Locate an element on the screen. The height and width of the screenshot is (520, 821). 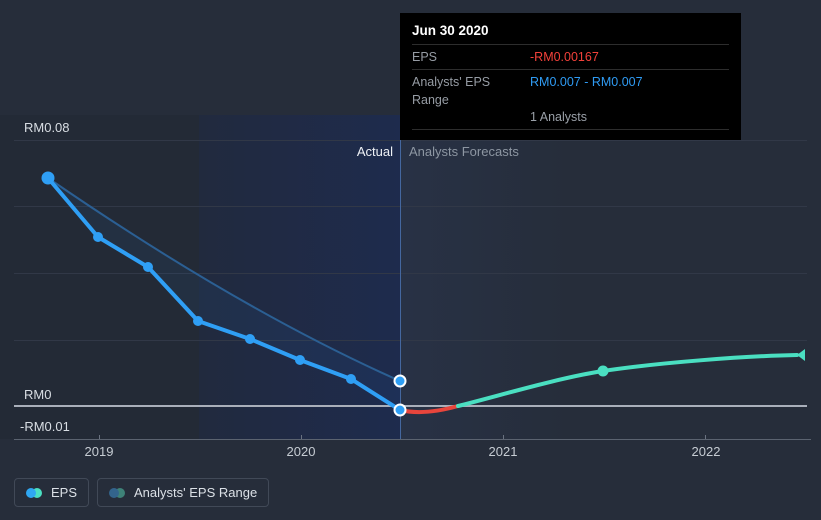
forecast-negative-line is located at coordinates (429, 409).